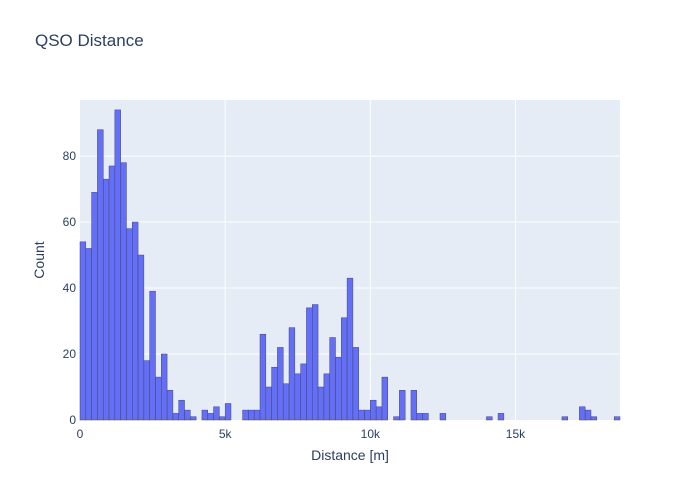  Describe the element at coordinates (72, 420) in the screenshot. I see `y-tick-label: 0` at that location.